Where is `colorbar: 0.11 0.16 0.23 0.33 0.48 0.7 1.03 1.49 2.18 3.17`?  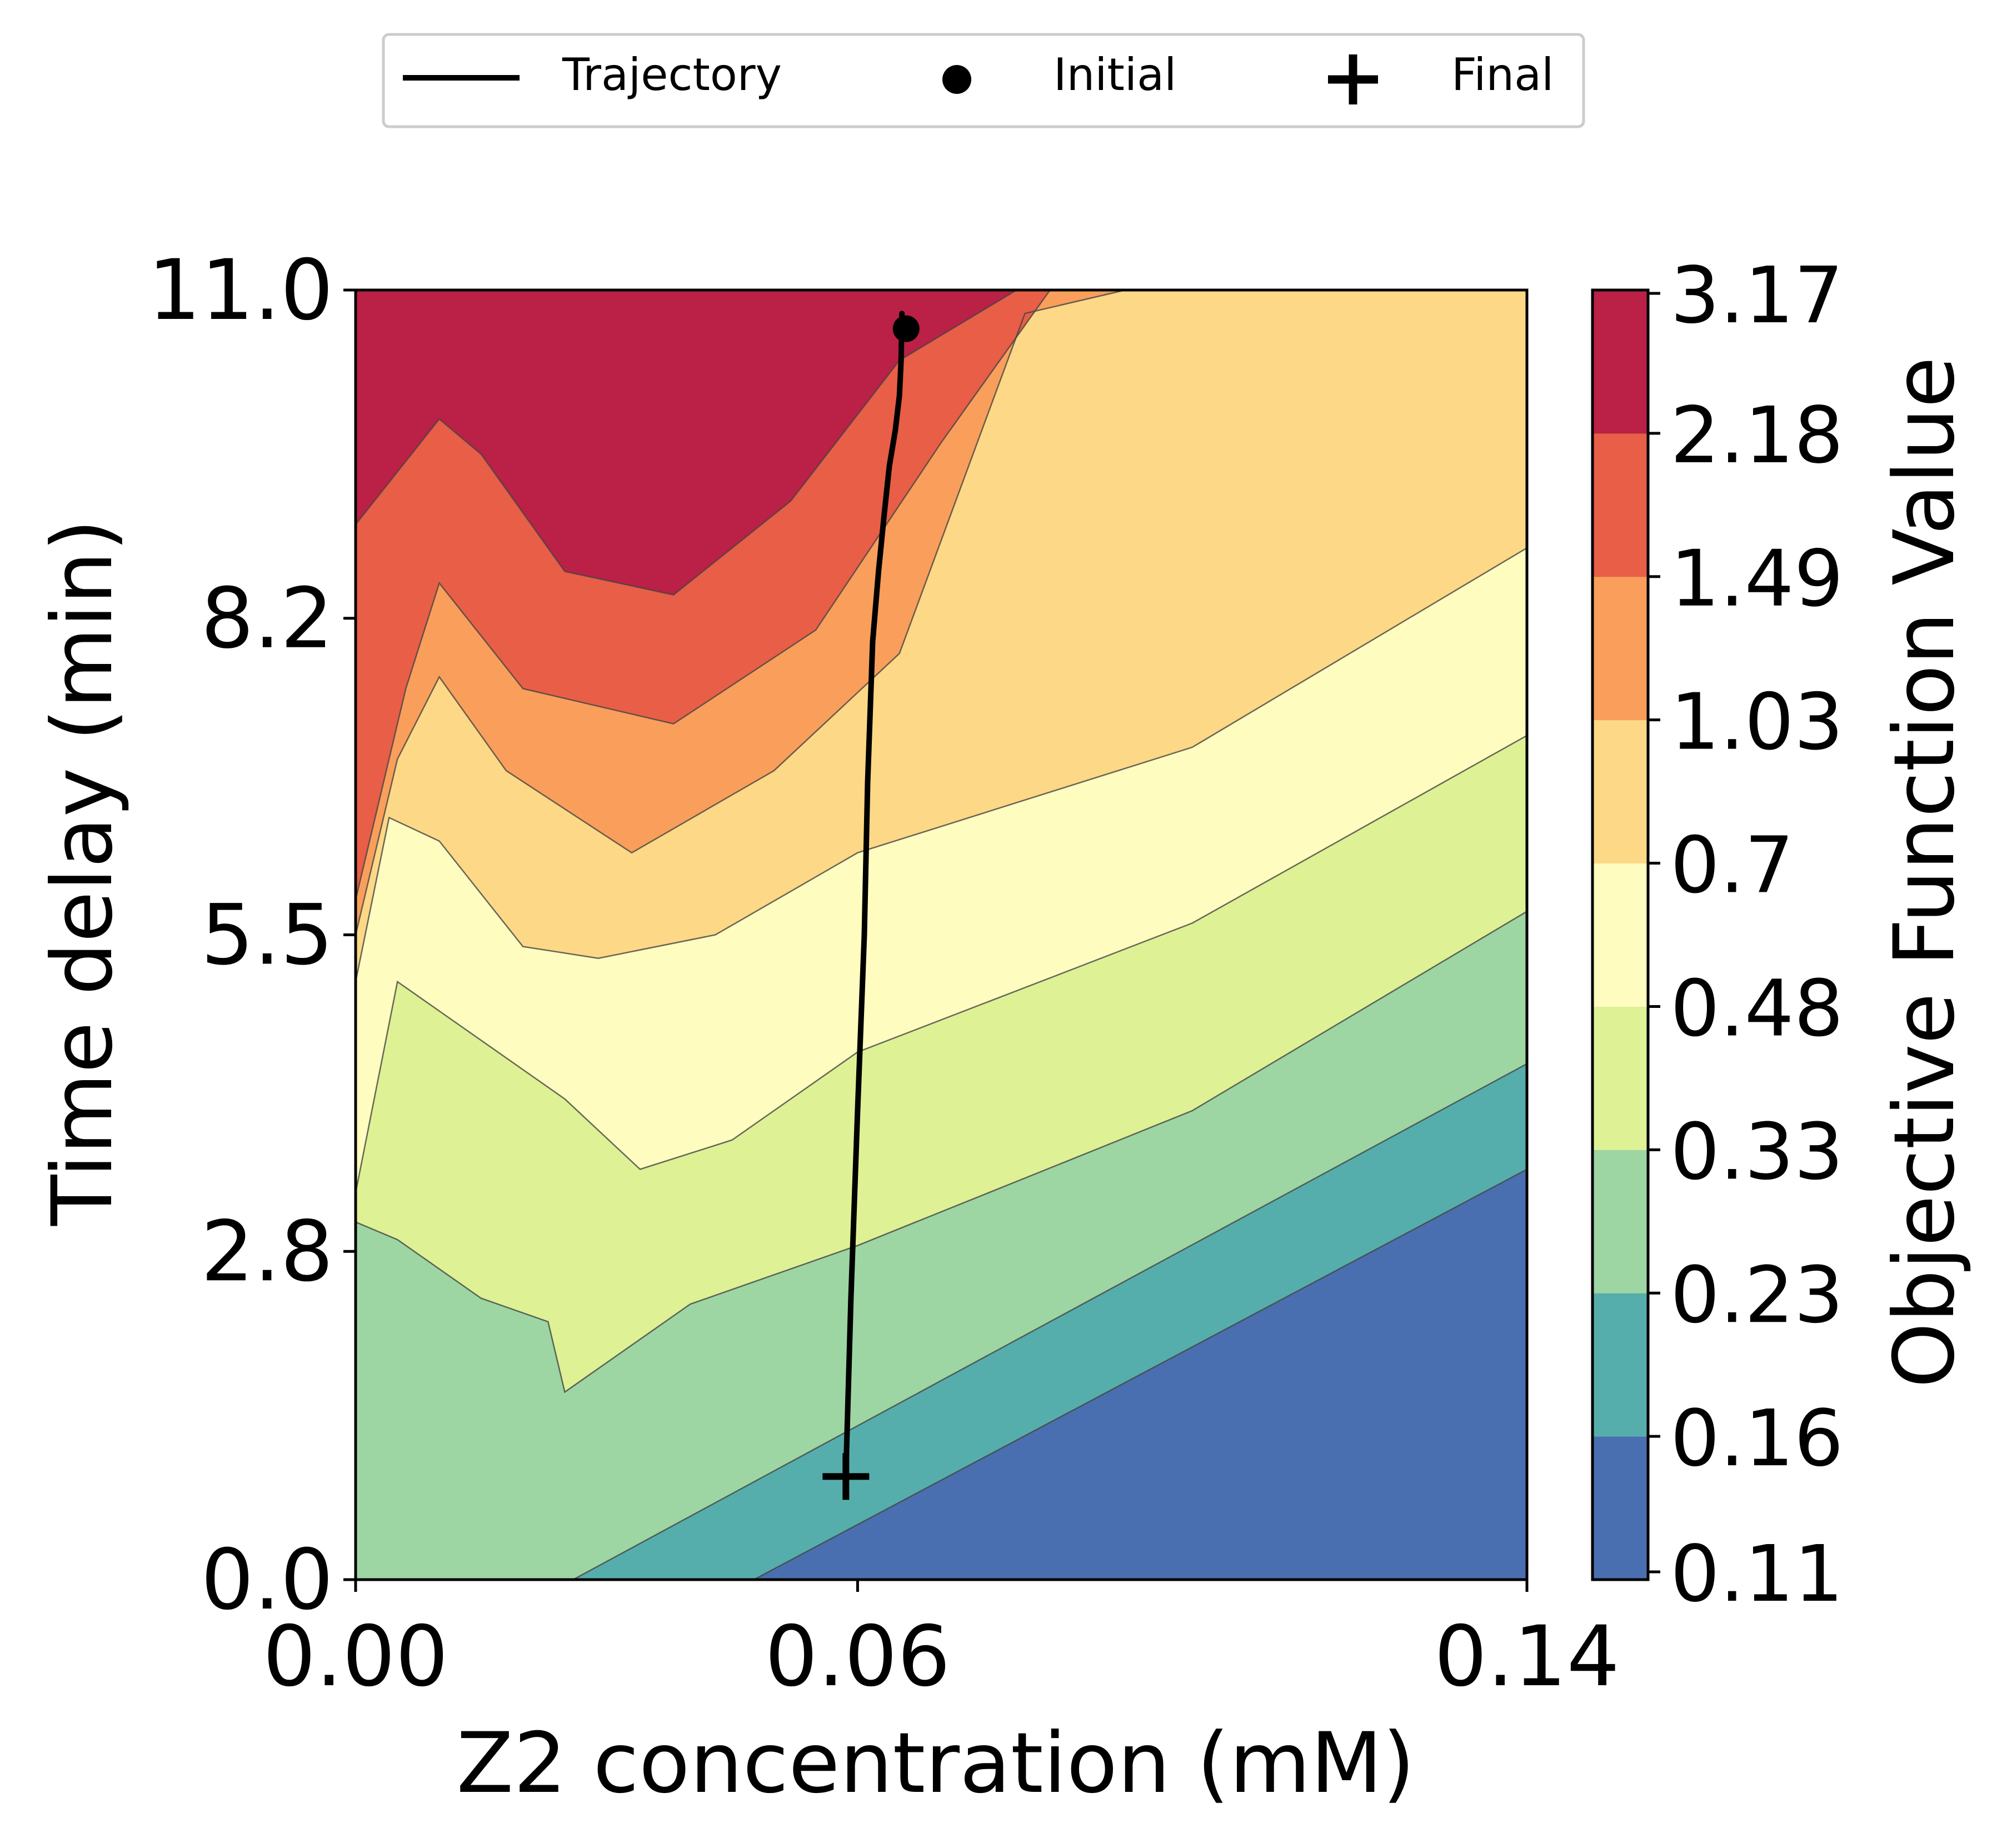 colorbar: 0.11 0.16 0.23 0.33 0.48 0.7 1.03 1.49 2.18 3.17 is located at coordinates (1717, 936).